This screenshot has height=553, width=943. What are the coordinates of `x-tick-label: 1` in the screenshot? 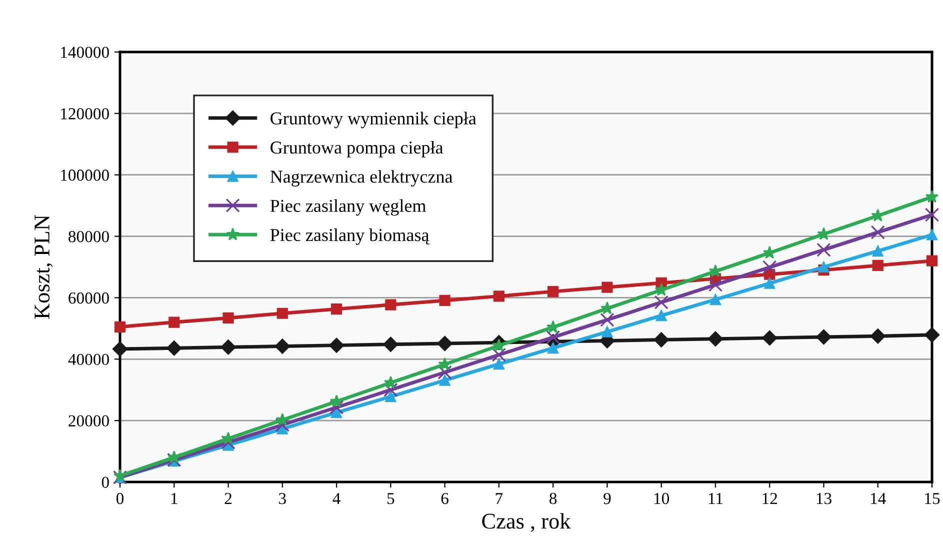 It's located at (174, 498).